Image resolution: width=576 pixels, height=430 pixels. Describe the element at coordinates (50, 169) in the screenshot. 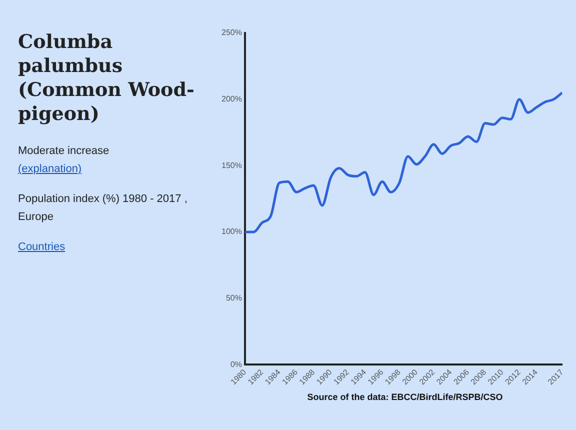

I see `text: (explanation)` at that location.